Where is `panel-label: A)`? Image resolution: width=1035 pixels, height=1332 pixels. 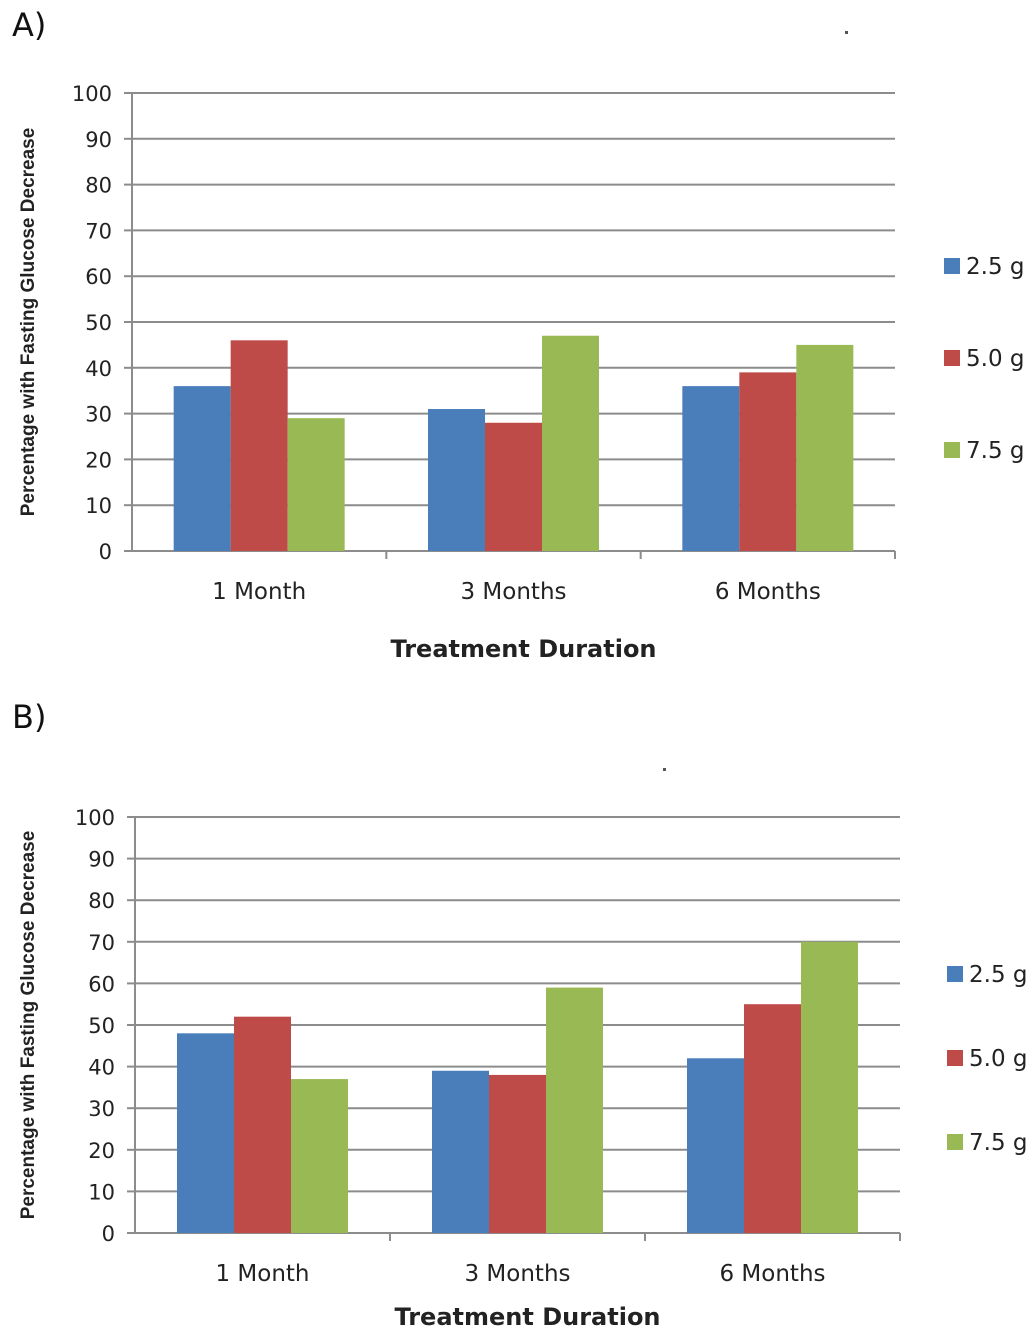 panel-label: A) is located at coordinates (29, 25).